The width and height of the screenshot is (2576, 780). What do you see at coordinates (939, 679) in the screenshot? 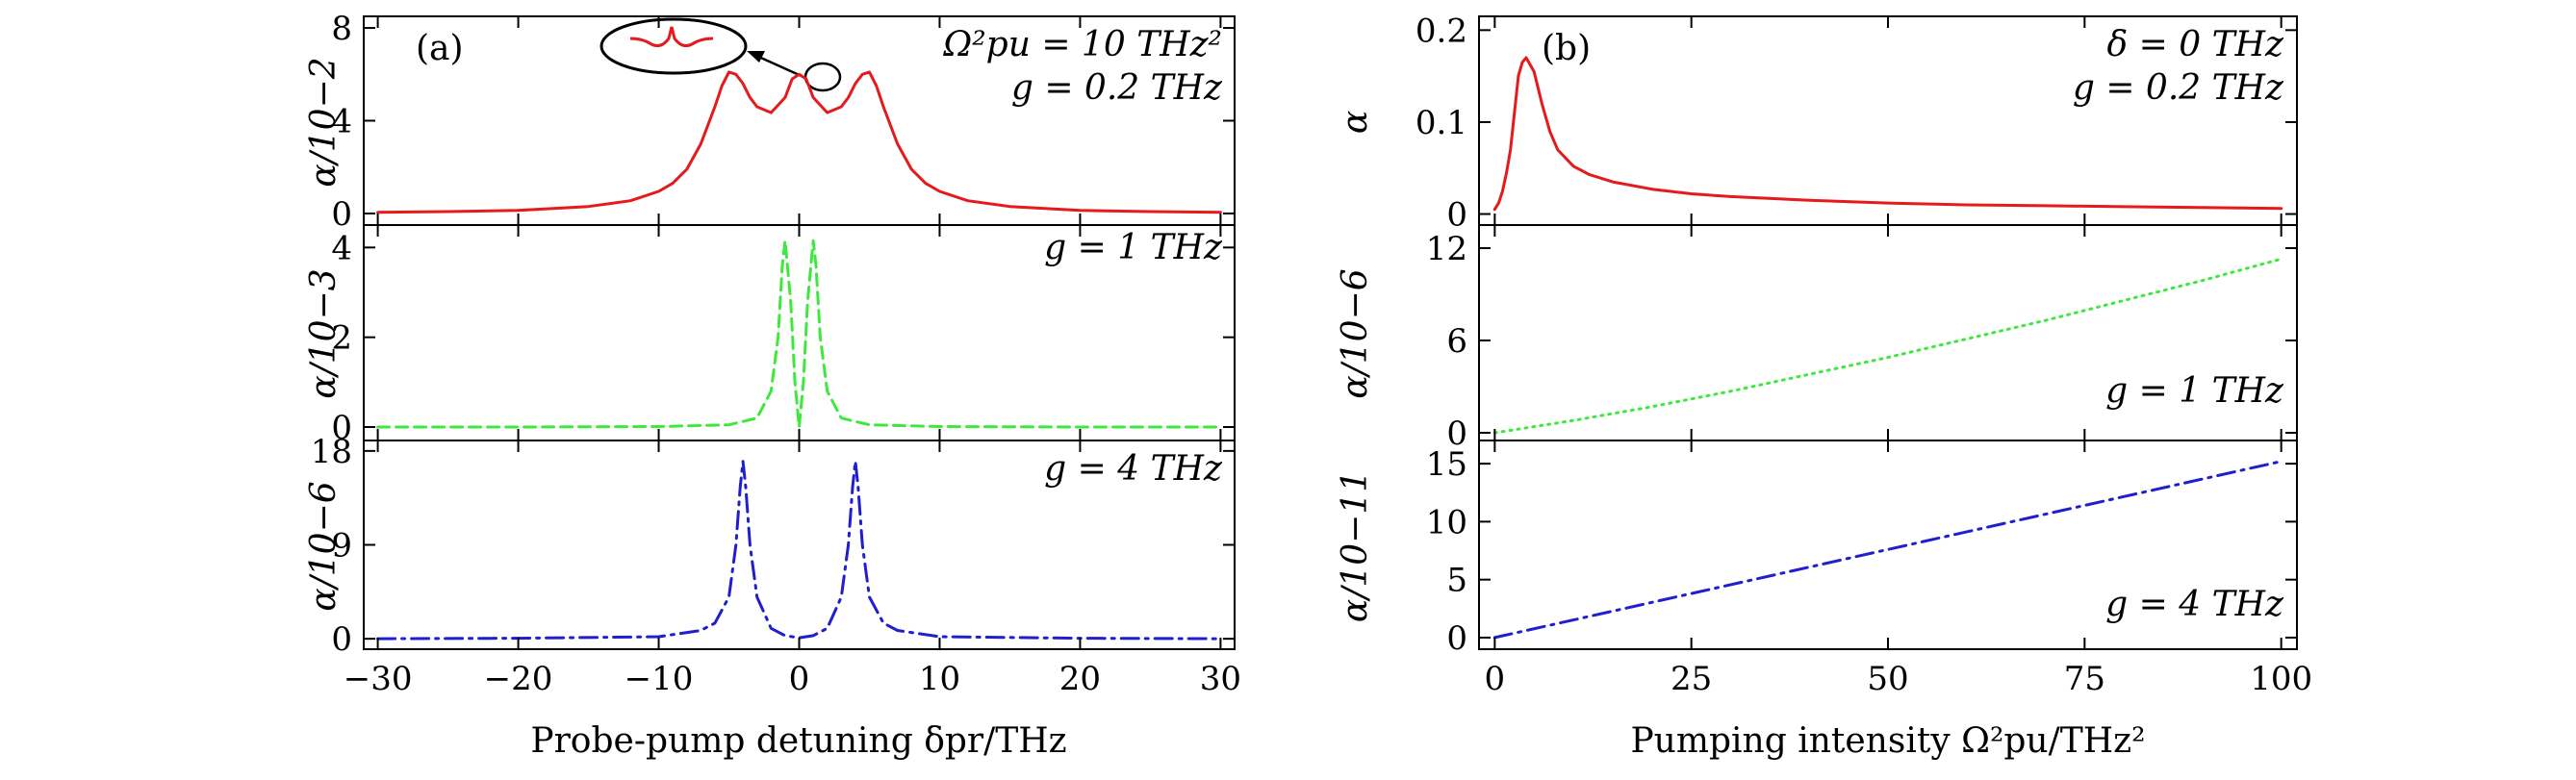
I see `xtick-label-2-4: 10` at bounding box center [939, 679].